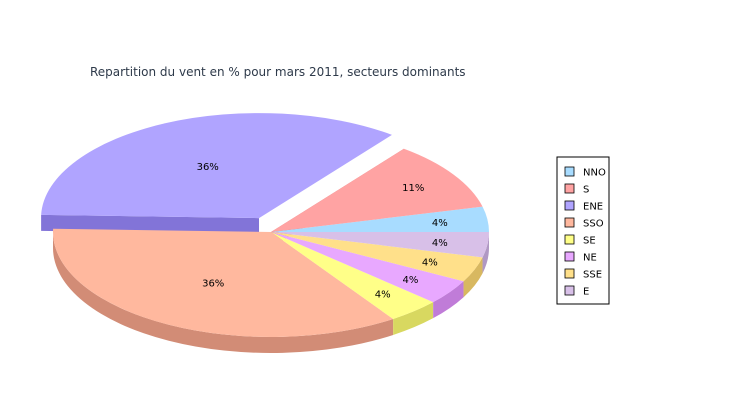  I want to click on slice-label-se: 4%, so click(383, 295).